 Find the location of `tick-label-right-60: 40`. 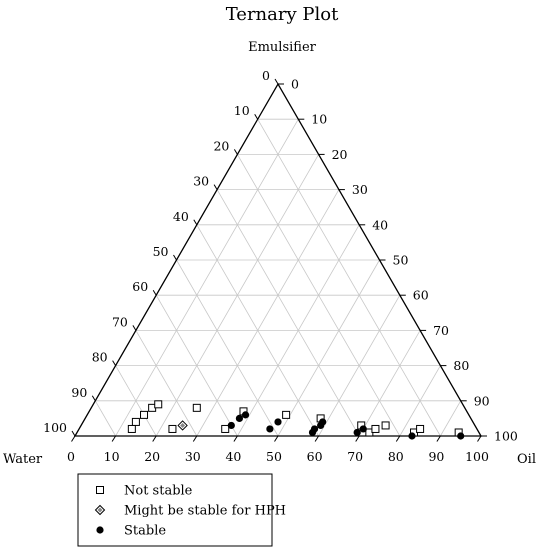

tick-label-right-60: 40 is located at coordinates (380, 224).